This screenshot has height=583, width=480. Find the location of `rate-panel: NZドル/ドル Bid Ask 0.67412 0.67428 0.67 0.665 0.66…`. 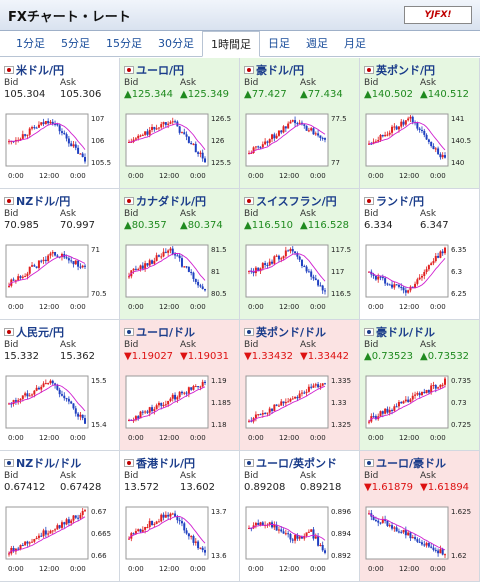

rate-panel: NZドル/ドル Bid Ask 0.67412 0.67428 0.67 0.665 0.66… is located at coordinates (60, 516).